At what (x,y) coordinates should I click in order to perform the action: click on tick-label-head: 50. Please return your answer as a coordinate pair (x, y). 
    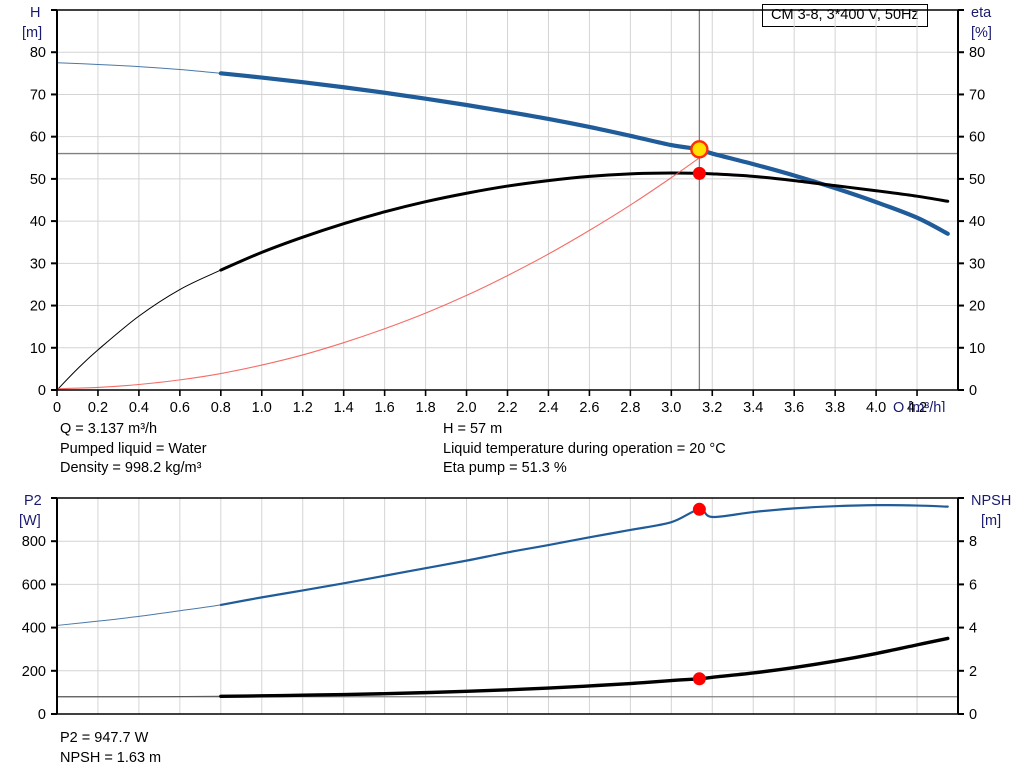
    Looking at the image, I should click on (38, 180).